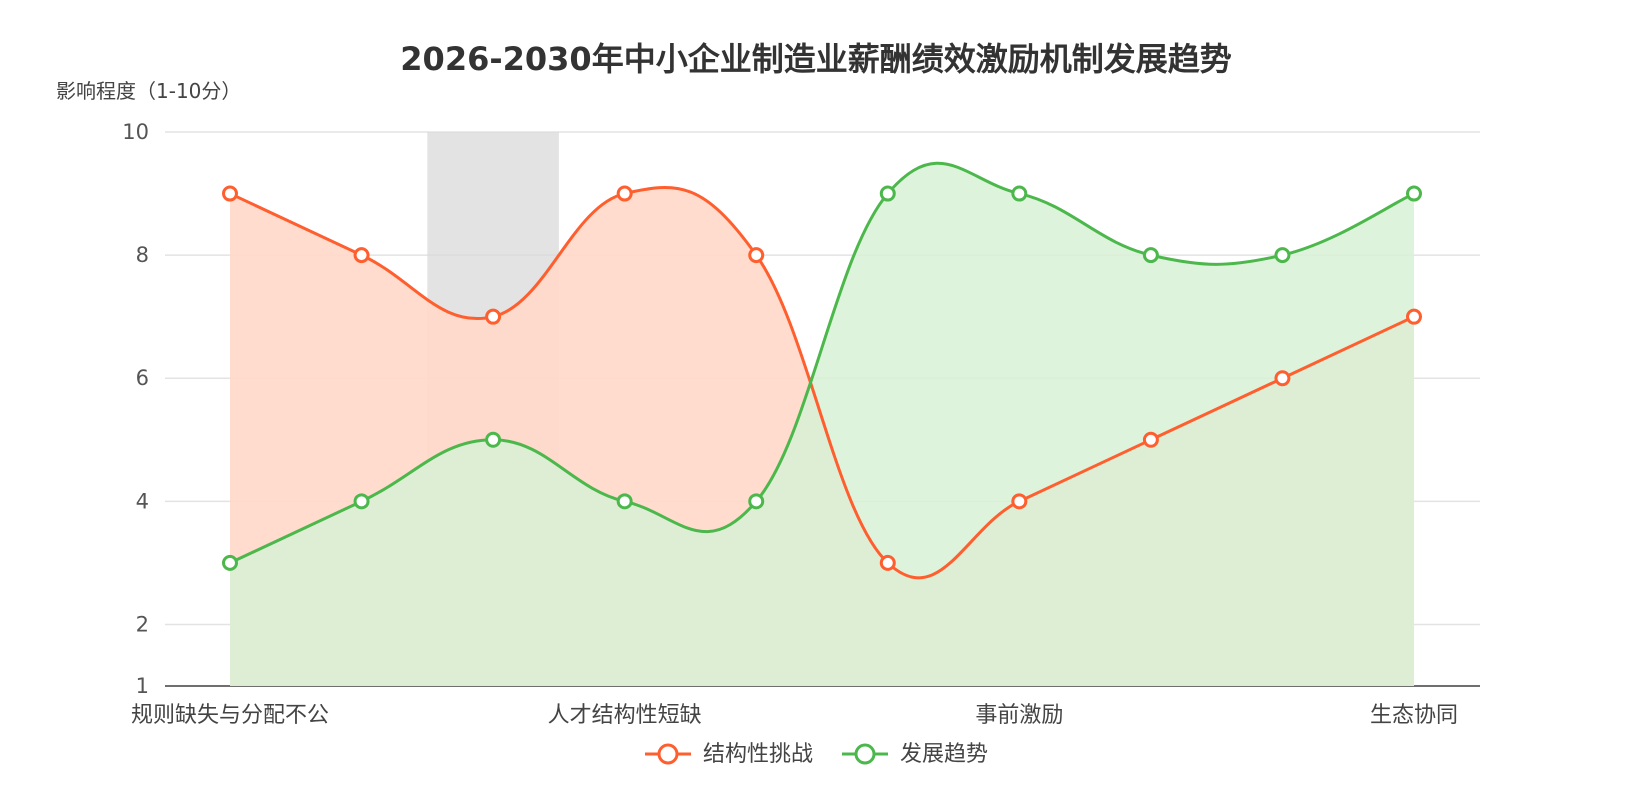 This screenshot has height=800, width=1632. What do you see at coordinates (816, 754) in the screenshot?
I see `legend: 结构性挑战 发展趋势` at bounding box center [816, 754].